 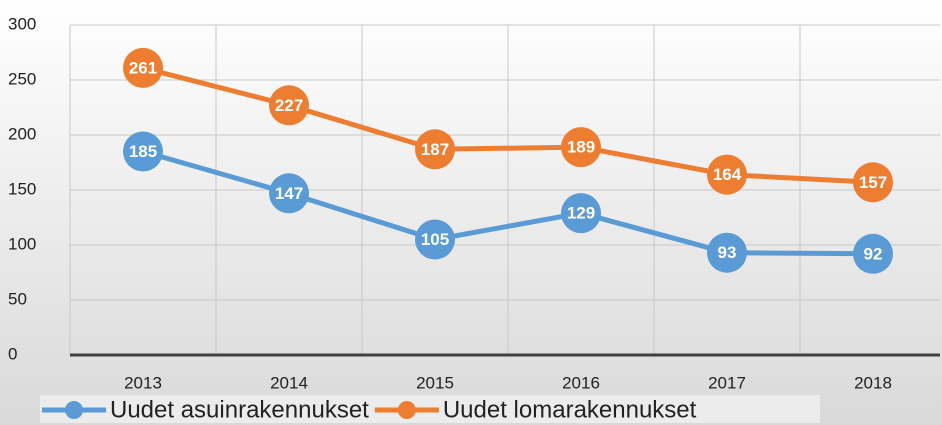 I want to click on data-label: 185, so click(x=143, y=151).